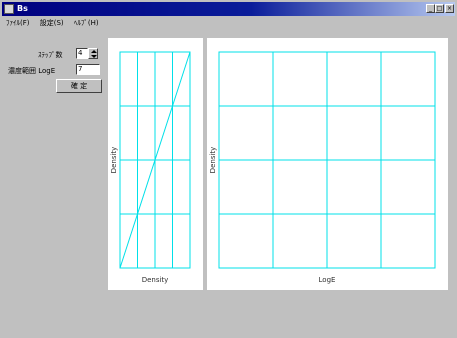 Image resolution: width=457 pixels, height=338 pixels. I want to click on x-axis-label: Density, so click(155, 280).